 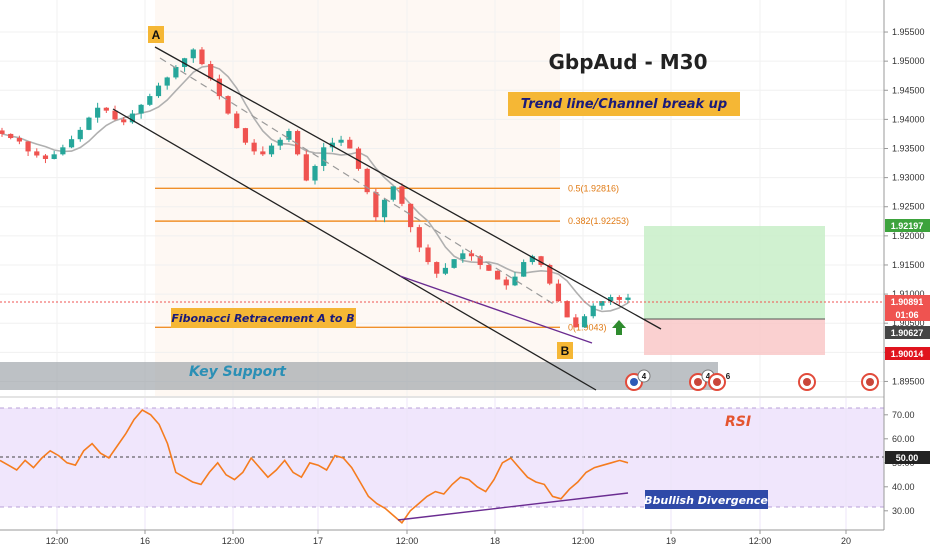 I want to click on x-tick-label: 19, so click(x=671, y=541).